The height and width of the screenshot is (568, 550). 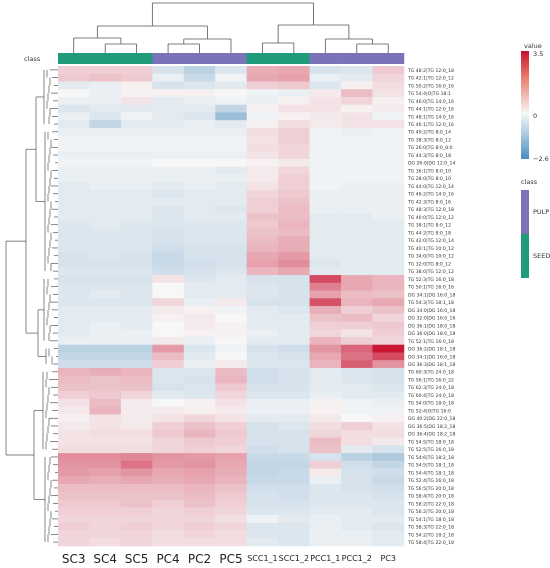 What do you see at coordinates (357, 558) in the screenshot?
I see `column-label: PCC1_2` at bounding box center [357, 558].